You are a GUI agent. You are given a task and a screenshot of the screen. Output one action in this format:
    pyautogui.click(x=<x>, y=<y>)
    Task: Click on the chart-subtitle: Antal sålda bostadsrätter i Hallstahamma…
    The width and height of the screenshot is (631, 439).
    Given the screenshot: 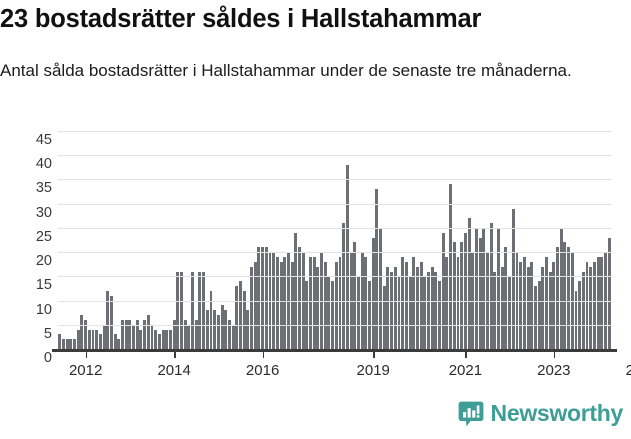 What is the action you would take?
    pyautogui.click(x=286, y=70)
    